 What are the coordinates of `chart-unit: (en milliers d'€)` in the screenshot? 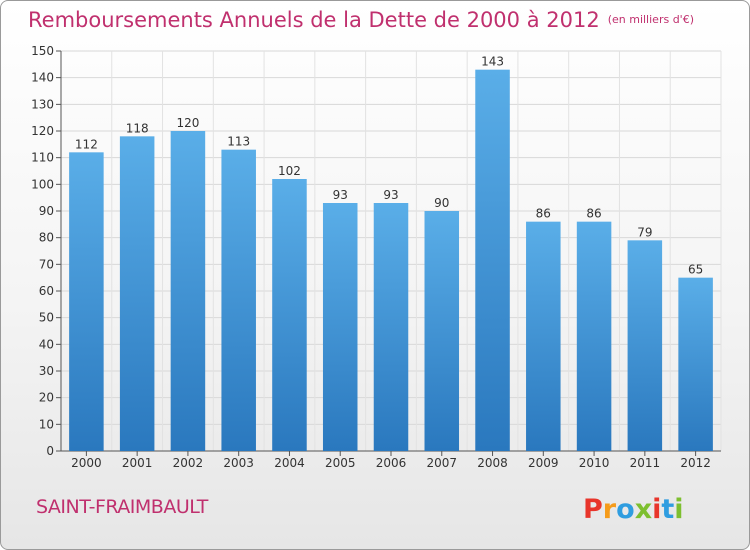 It's located at (650, 19).